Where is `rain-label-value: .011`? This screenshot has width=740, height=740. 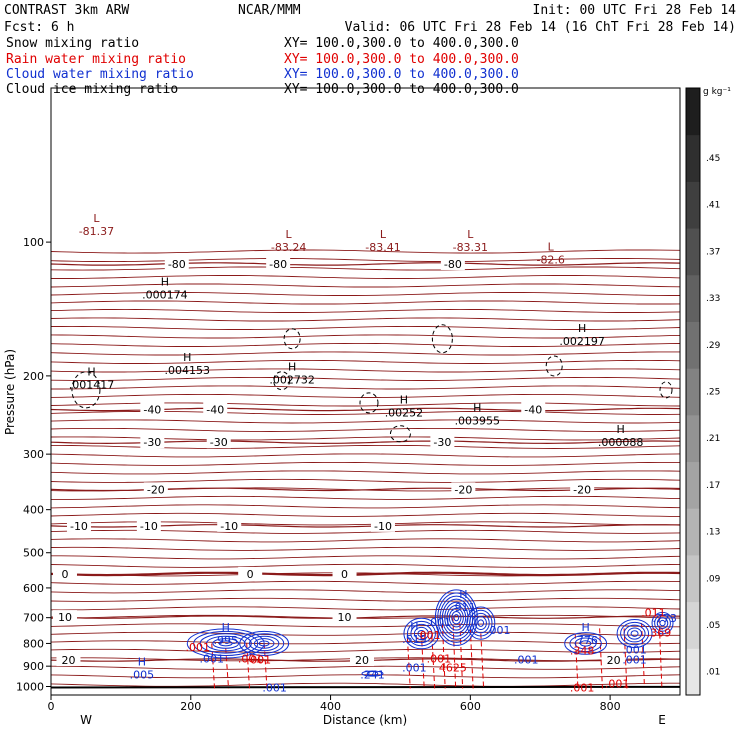 rain-label-value: .011 is located at coordinates (653, 612).